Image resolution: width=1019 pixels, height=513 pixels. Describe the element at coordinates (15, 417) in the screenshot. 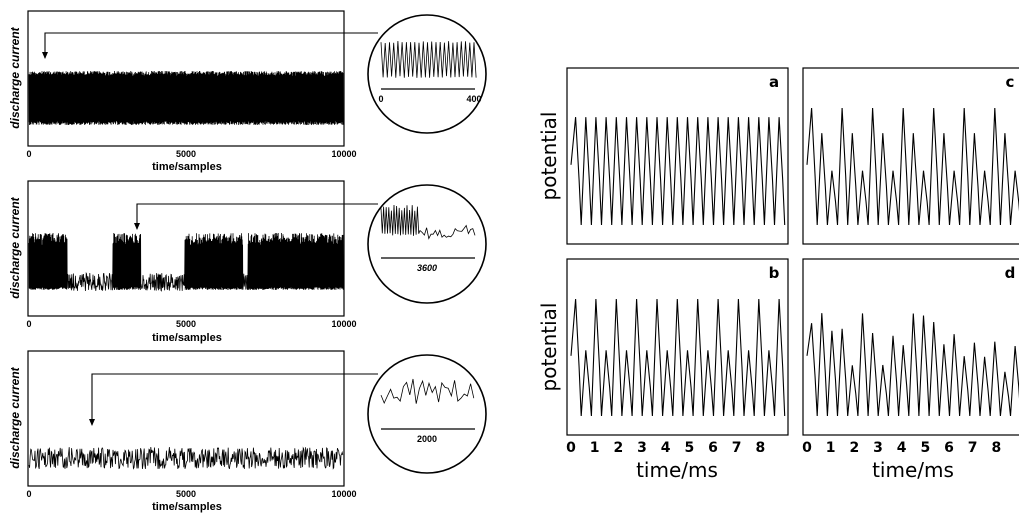

I see `left-bottom-ylabel: discharge current` at that location.